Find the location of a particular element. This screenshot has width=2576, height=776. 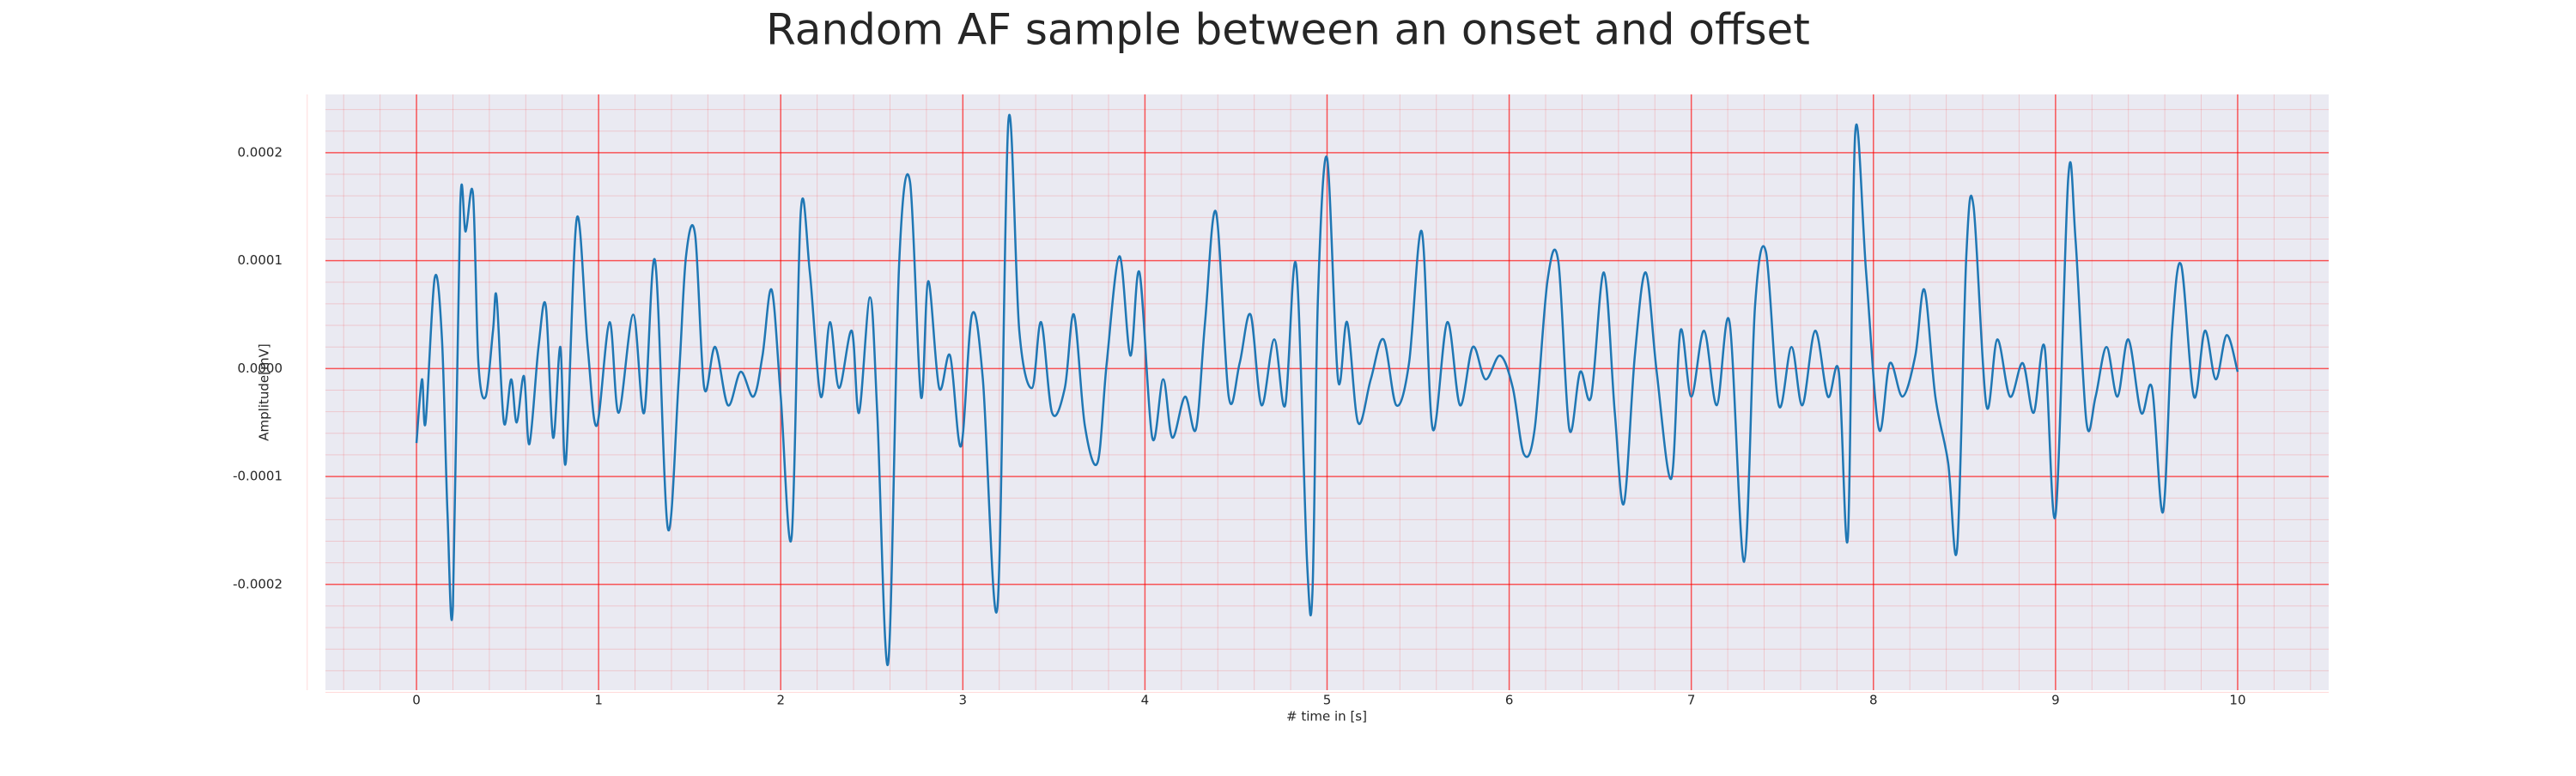

x-tick-label: 0 is located at coordinates (417, 701).